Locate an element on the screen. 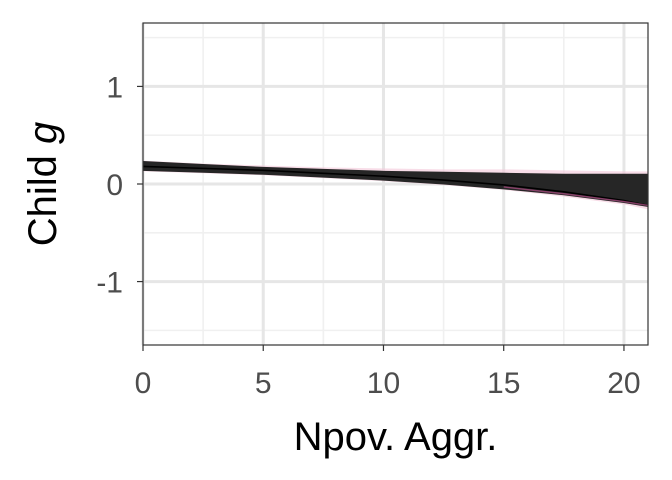 The height and width of the screenshot is (480, 672). y-tick-label: 0 is located at coordinates (114, 185).